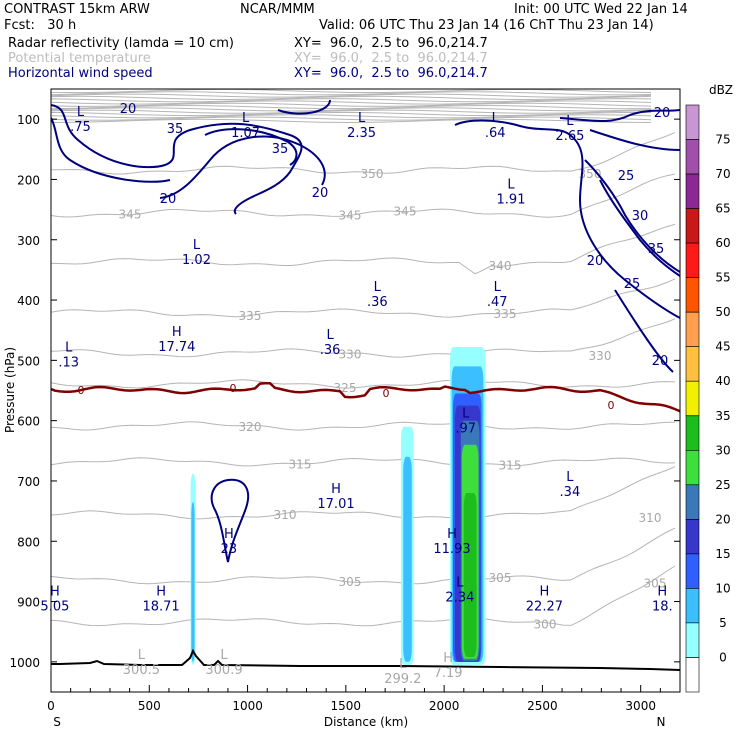 Image resolution: width=740 pixels, height=740 pixels. Describe the element at coordinates (459, 598) in the screenshot. I see `extremum-value: 2.34` at that location.